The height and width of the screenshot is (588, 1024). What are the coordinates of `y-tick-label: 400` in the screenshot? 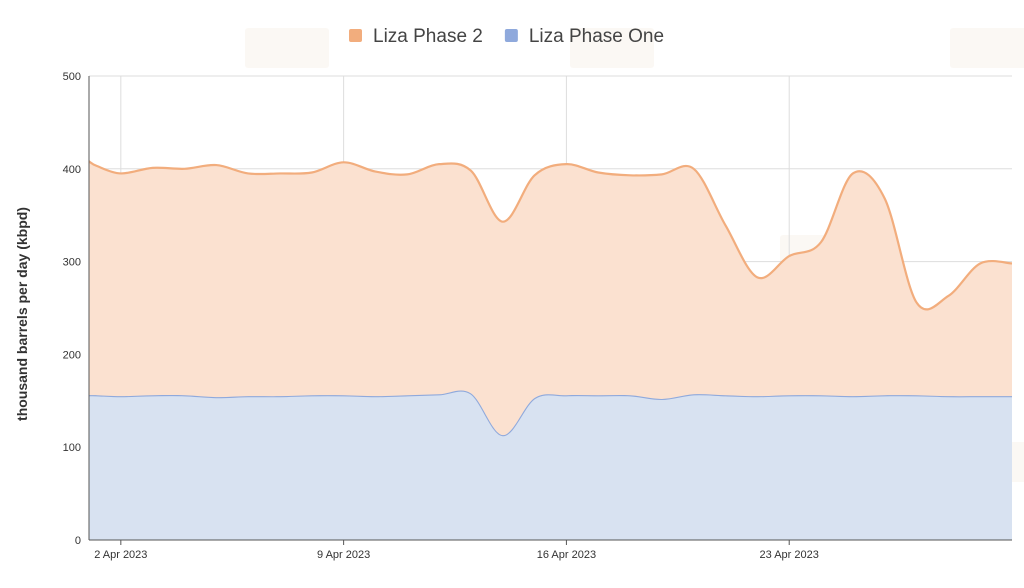 It's located at (72, 170).